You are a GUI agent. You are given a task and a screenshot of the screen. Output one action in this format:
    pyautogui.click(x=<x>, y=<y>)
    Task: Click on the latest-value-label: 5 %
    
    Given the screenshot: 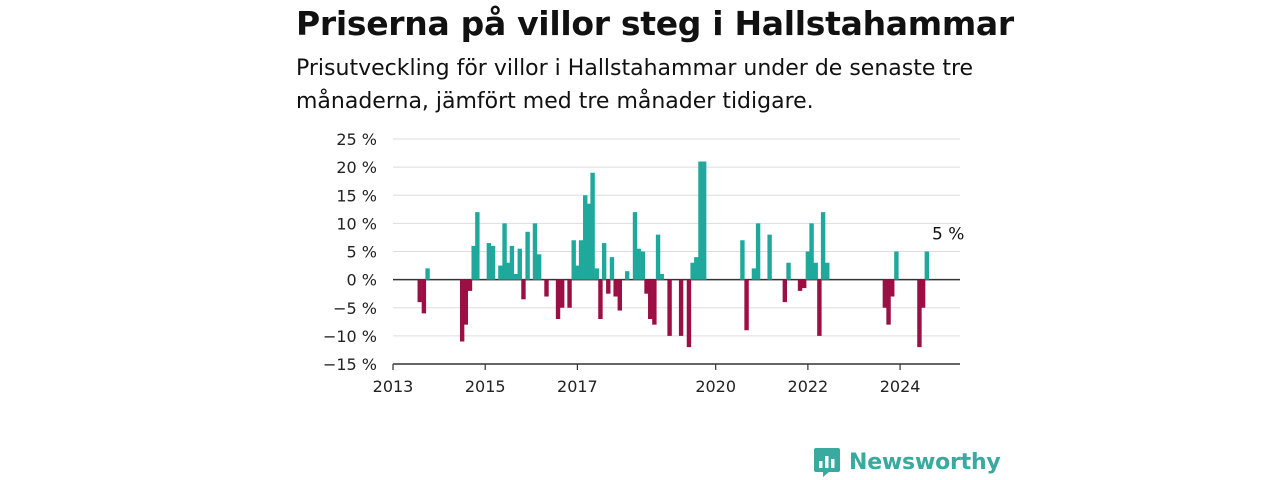 What is the action you would take?
    pyautogui.click(x=948, y=235)
    